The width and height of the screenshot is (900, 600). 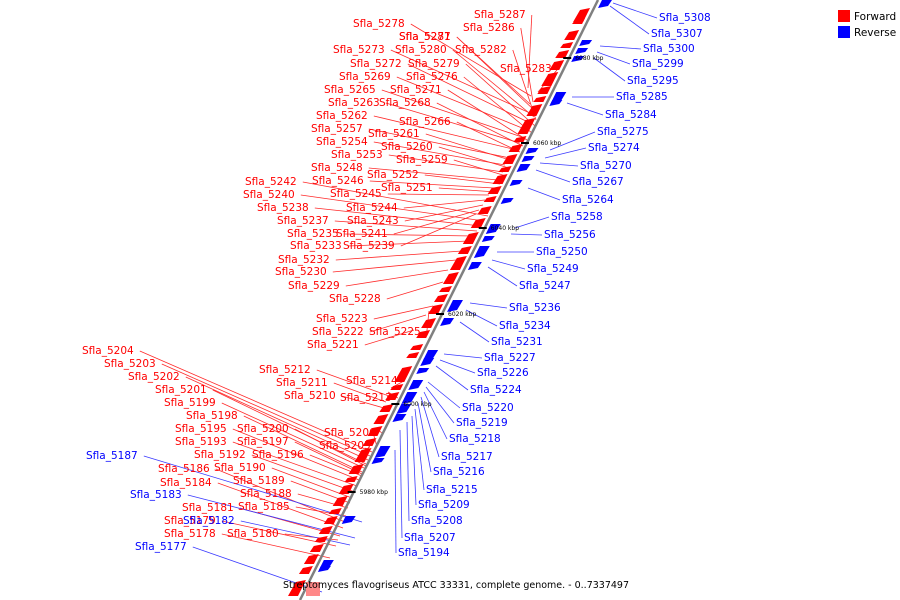 What do you see at coordinates (658, 64) in the screenshot?
I see `gene-label-sfla-5299: Sfla_5299` at bounding box center [658, 64].